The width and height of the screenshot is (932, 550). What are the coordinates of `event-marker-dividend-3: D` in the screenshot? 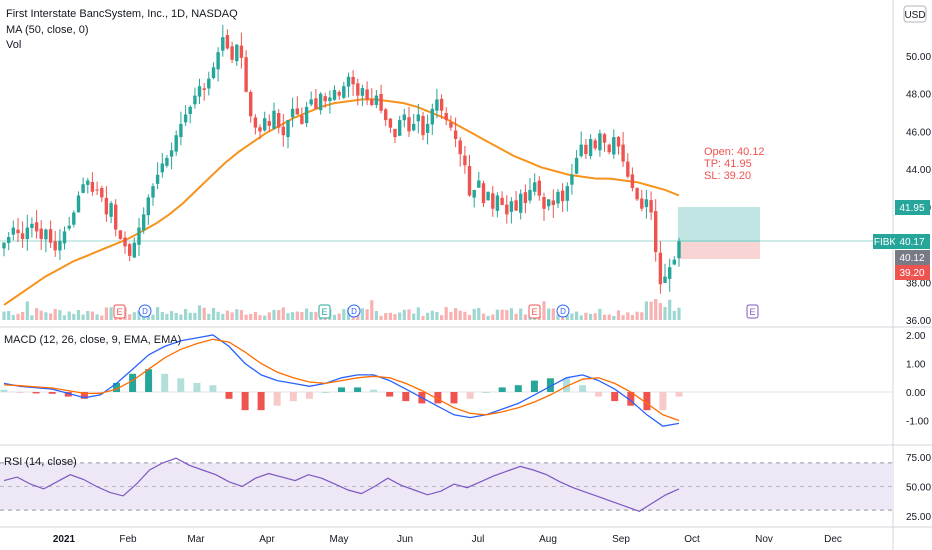 It's located at (563, 311).